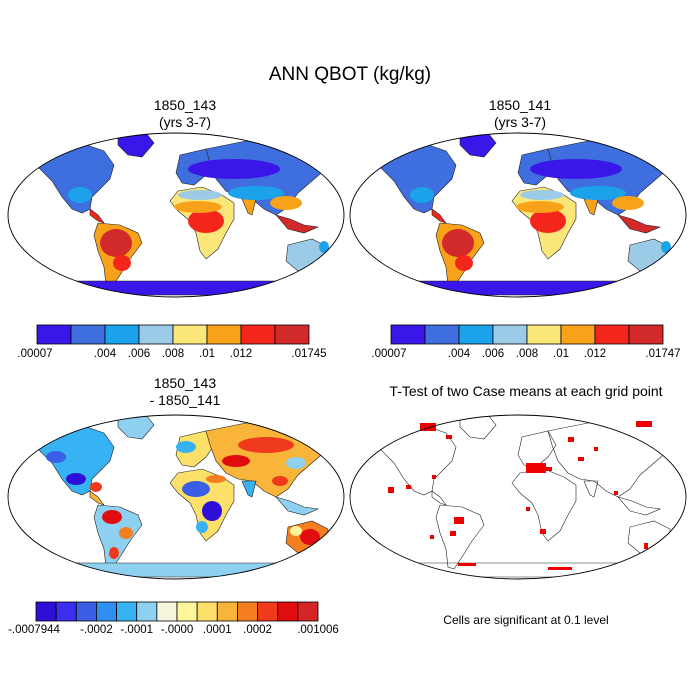 The width and height of the screenshot is (700, 700). Describe the element at coordinates (662, 354) in the screenshot. I see `colorbar-tick-label: .01747` at that location.